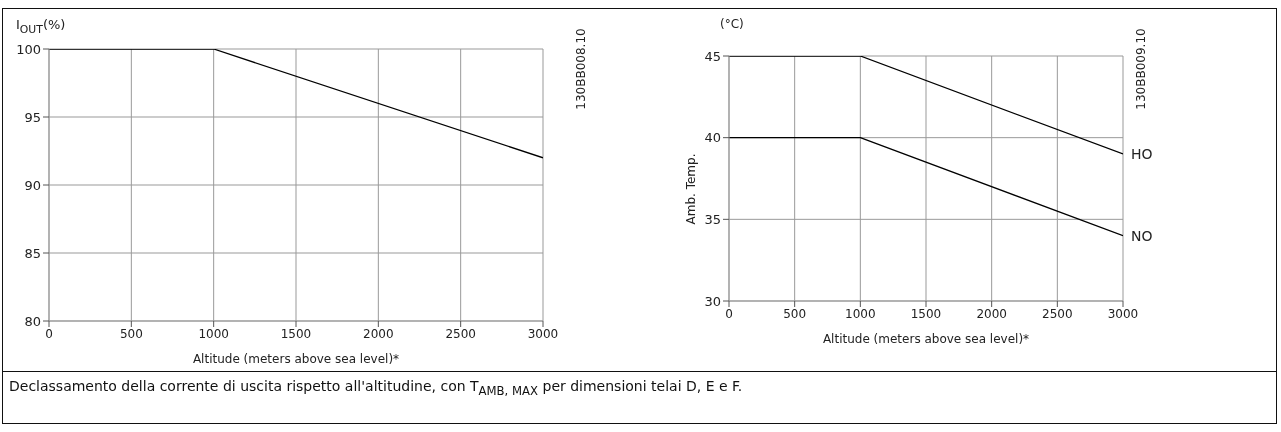  I want to click on series-label: NO, so click(1142, 235).